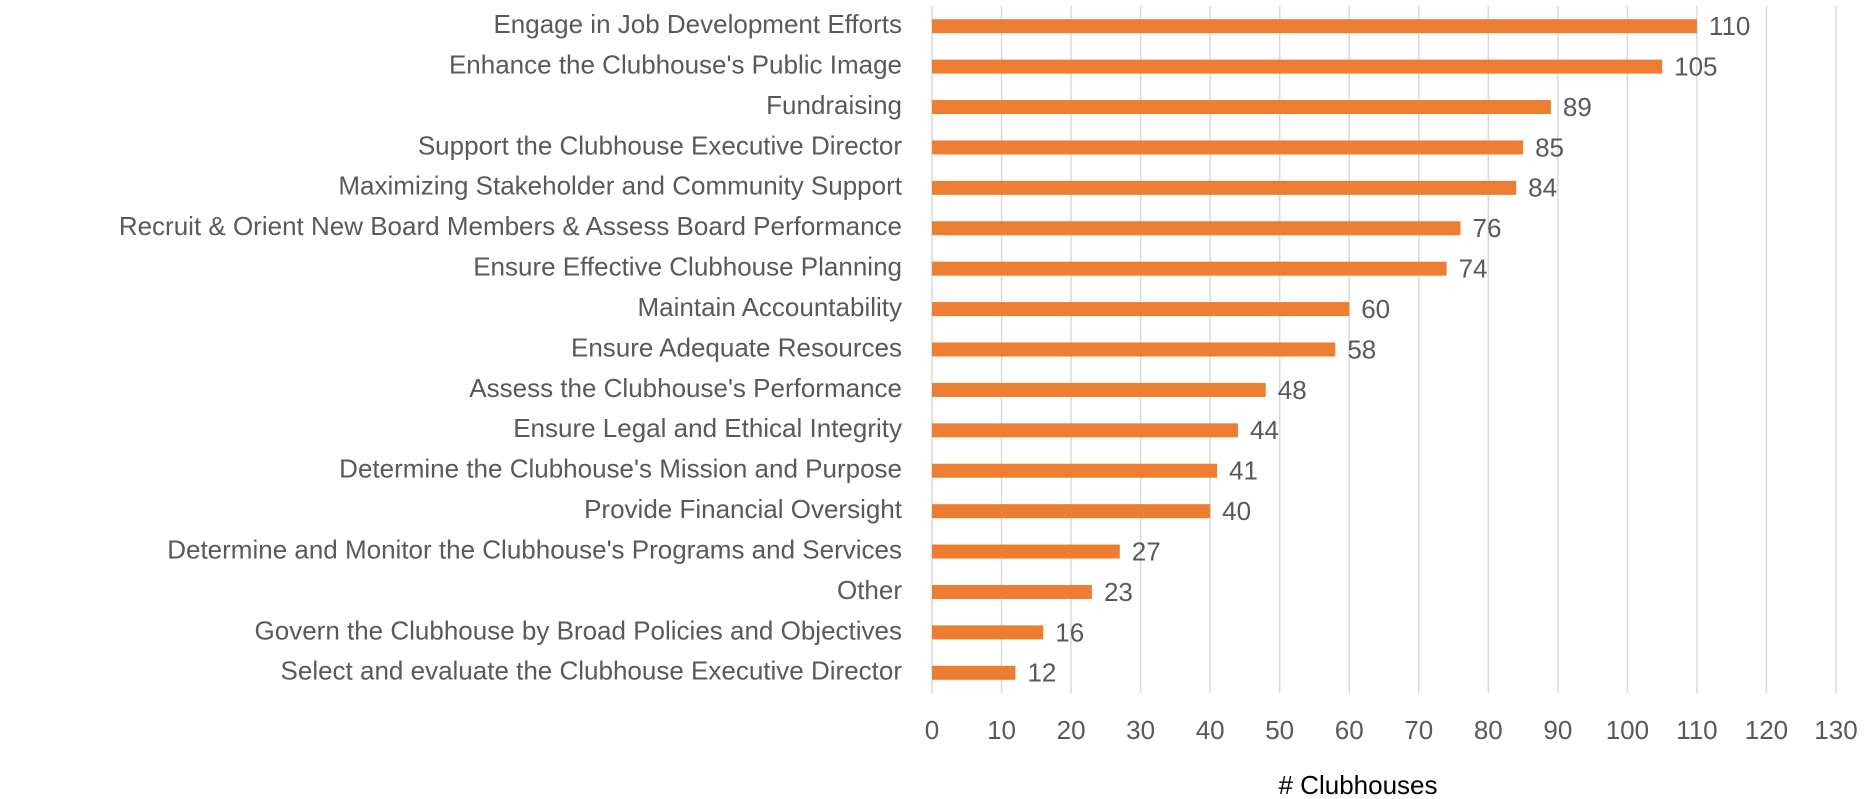  What do you see at coordinates (1118, 592) in the screenshot?
I see `data-label: 23` at bounding box center [1118, 592].